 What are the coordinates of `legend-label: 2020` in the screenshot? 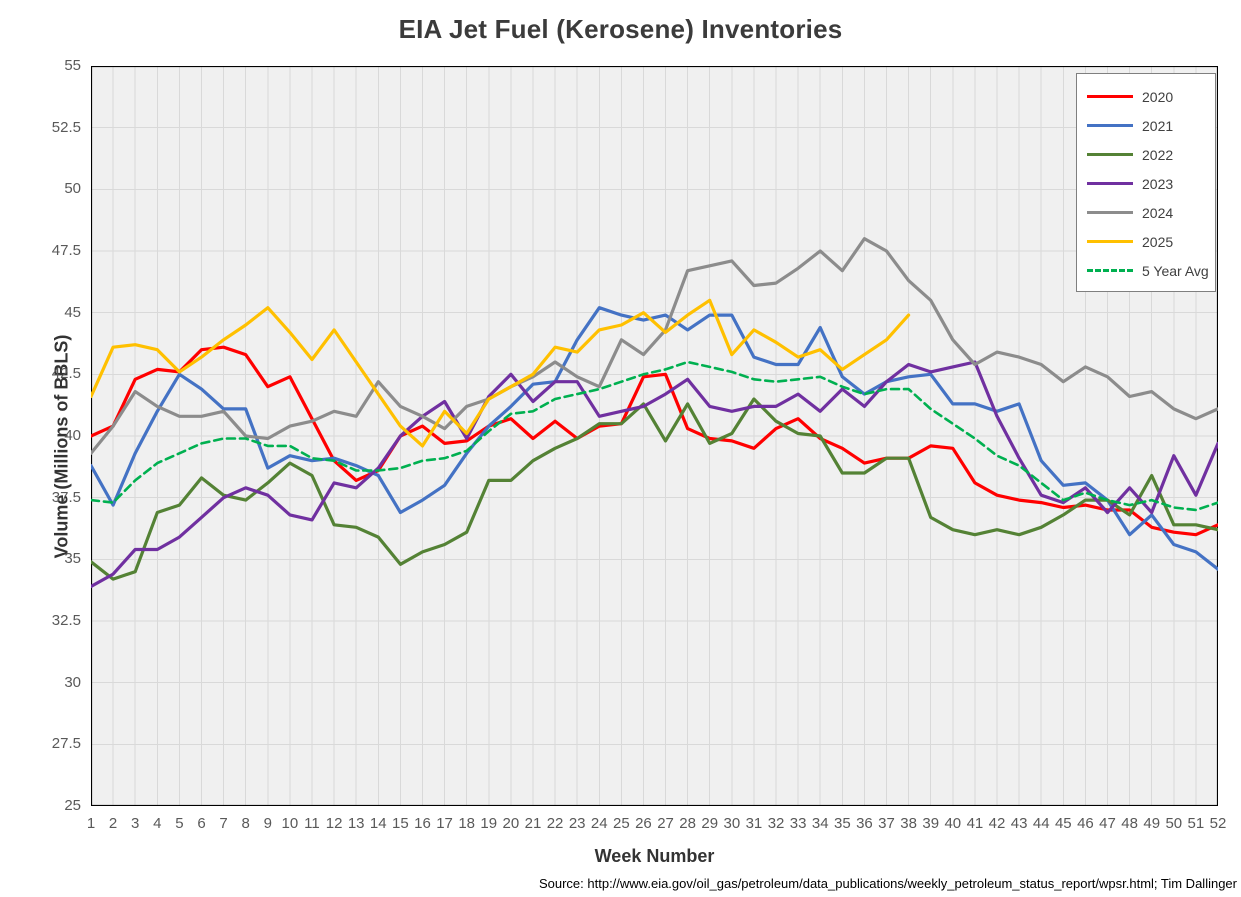 It's located at (1158, 96).